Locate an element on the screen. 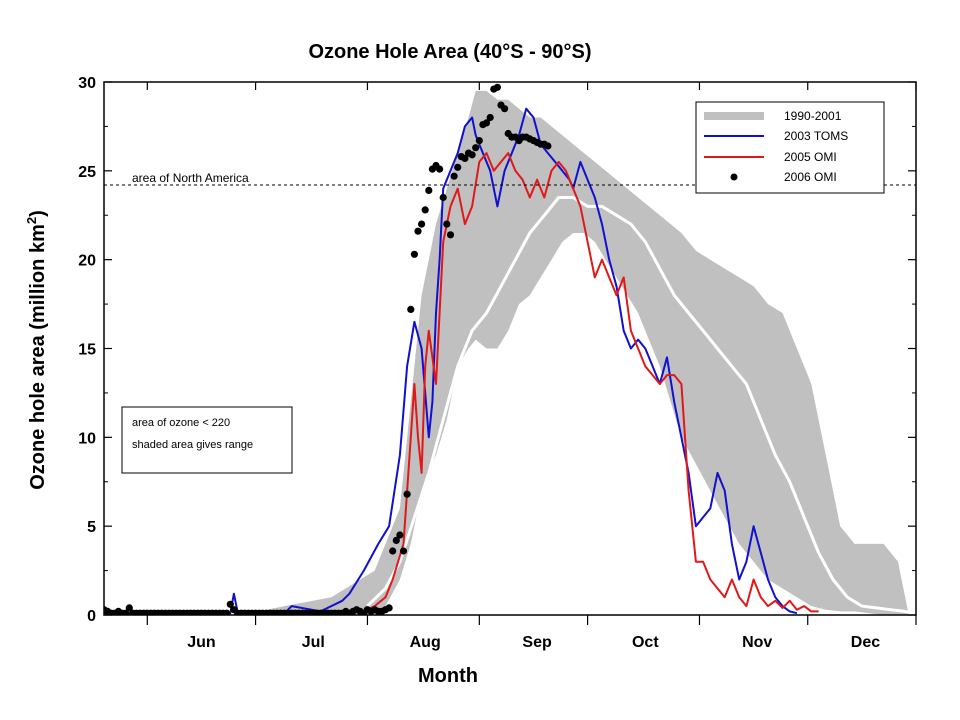  x-tick-label: Aug is located at coordinates (425, 642).